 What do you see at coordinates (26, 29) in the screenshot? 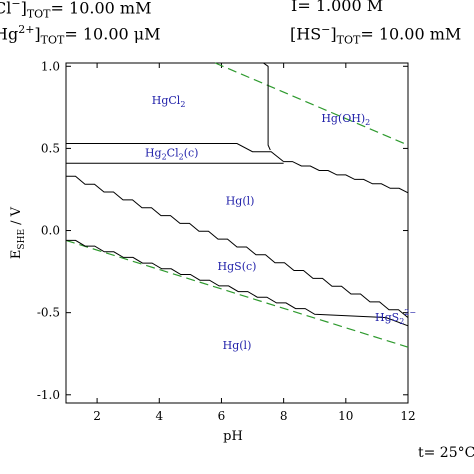
I see `hg-charge: 2+` at bounding box center [26, 29].